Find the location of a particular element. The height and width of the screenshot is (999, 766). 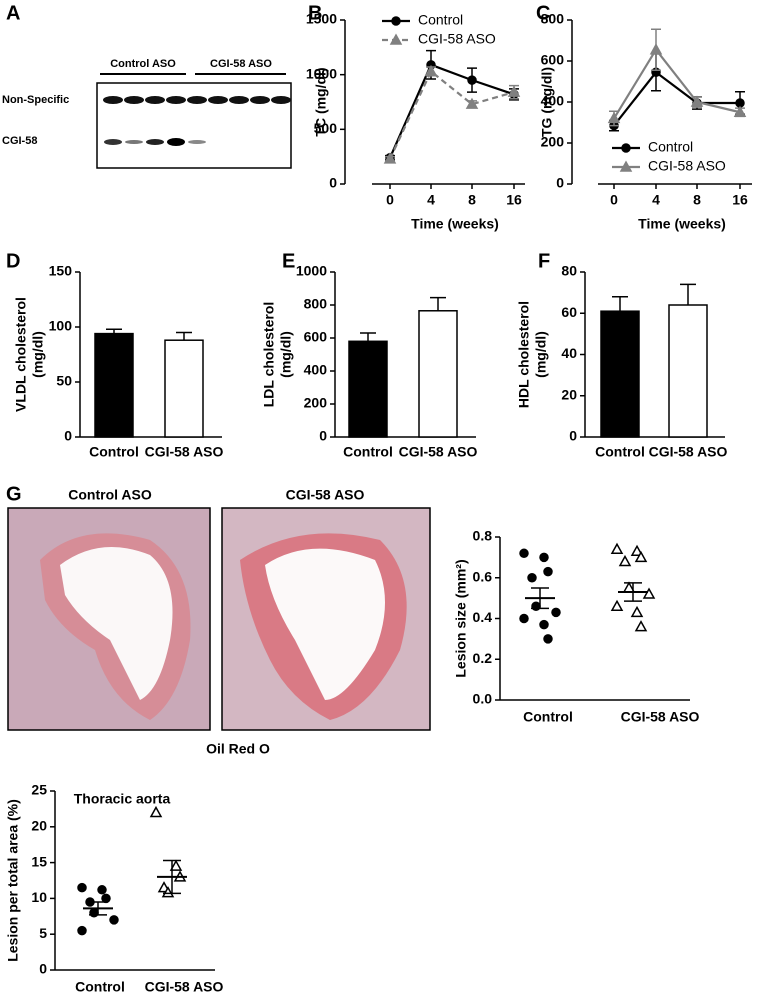

y-axis-label: HDL cholesterol is located at coordinates (524, 354).